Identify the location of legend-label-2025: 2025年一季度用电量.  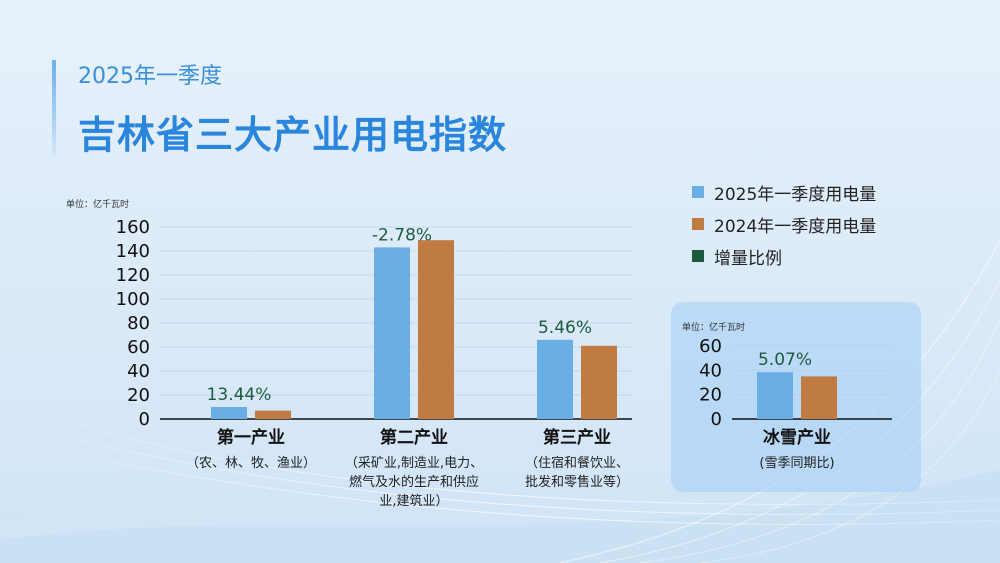
(795, 194).